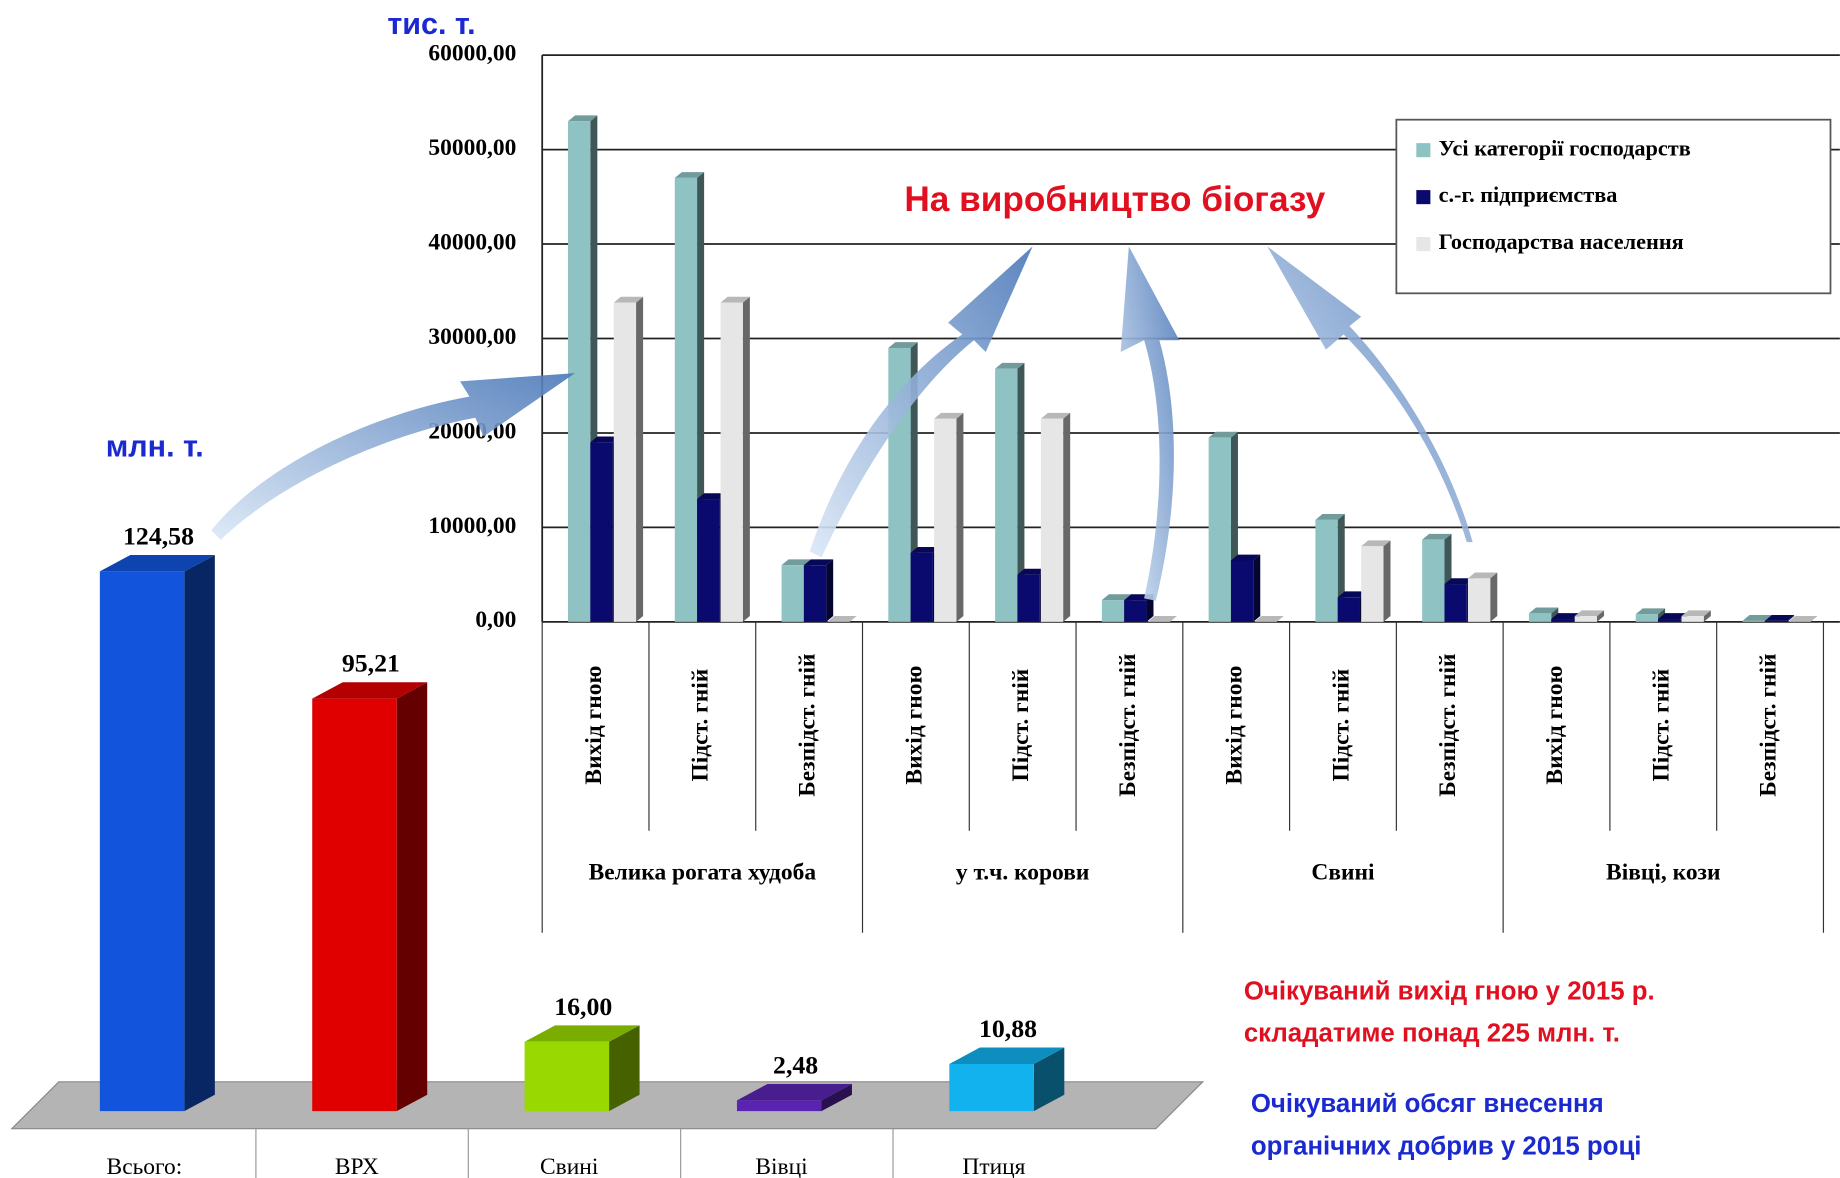 The width and height of the screenshot is (1840, 1178). I want to click on y-tick-label: 60000,00, so click(472, 54).